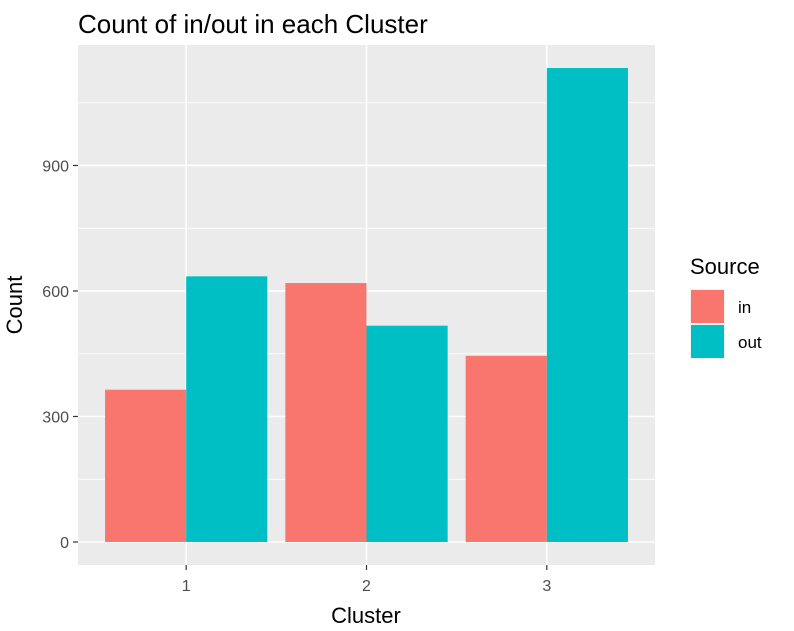 This screenshot has height=631, width=794. I want to click on y-tick-label: 0, so click(64, 543).